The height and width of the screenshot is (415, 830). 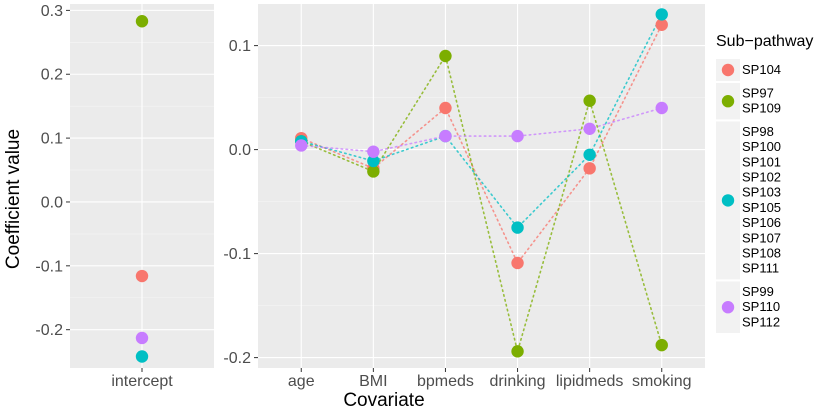 What do you see at coordinates (764, 41) in the screenshot?
I see `legend-title: Sub−pathway` at bounding box center [764, 41].